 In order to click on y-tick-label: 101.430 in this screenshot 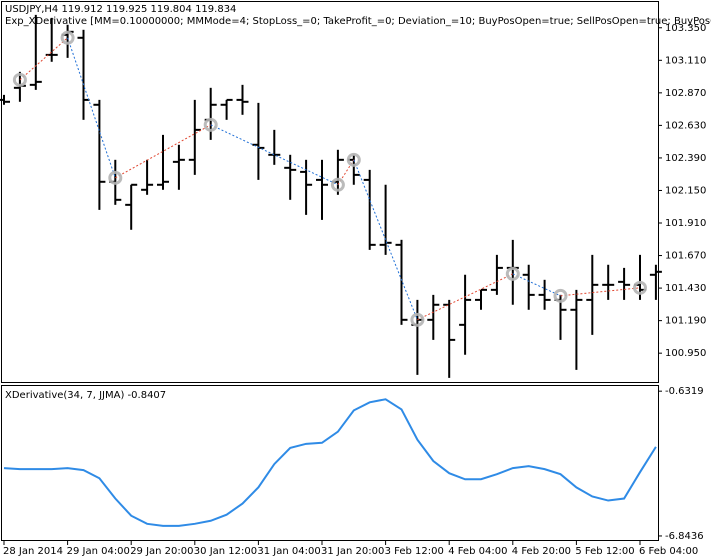, I will do `click(685, 288)`.